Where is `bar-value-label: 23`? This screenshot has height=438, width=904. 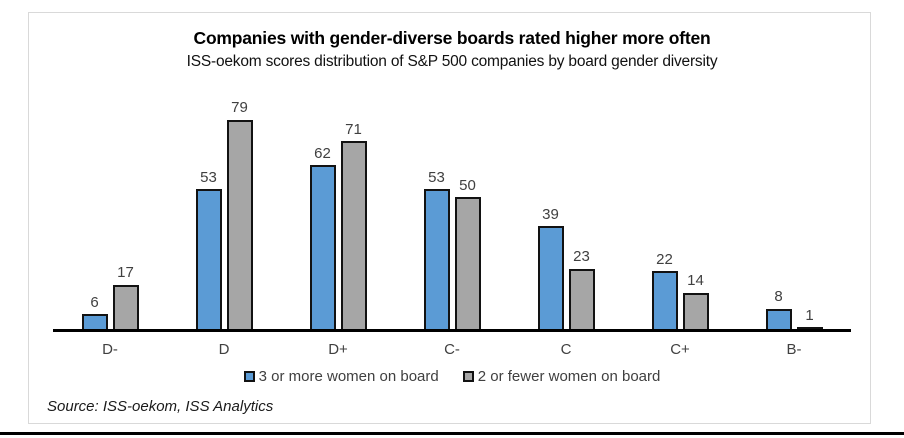 bar-value-label: 23 is located at coordinates (581, 257).